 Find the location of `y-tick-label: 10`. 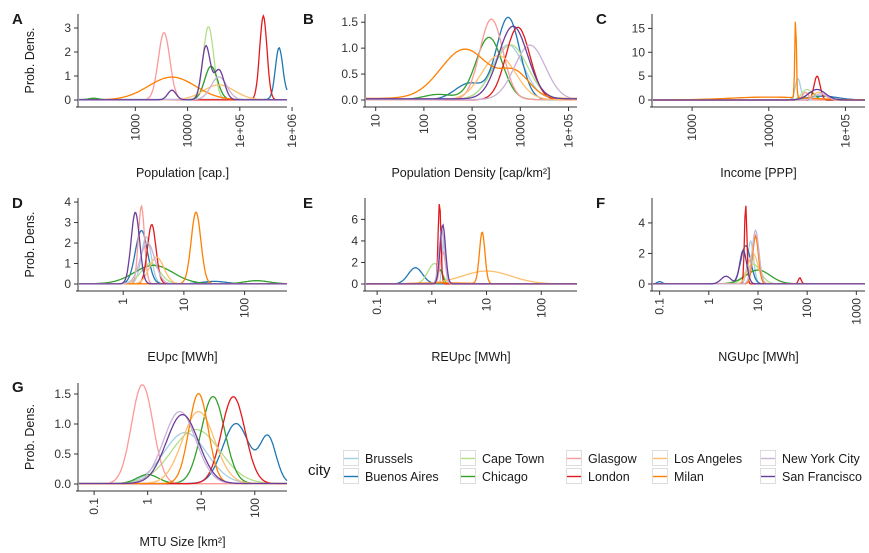

y-tick-label: 10 is located at coordinates (639, 52).